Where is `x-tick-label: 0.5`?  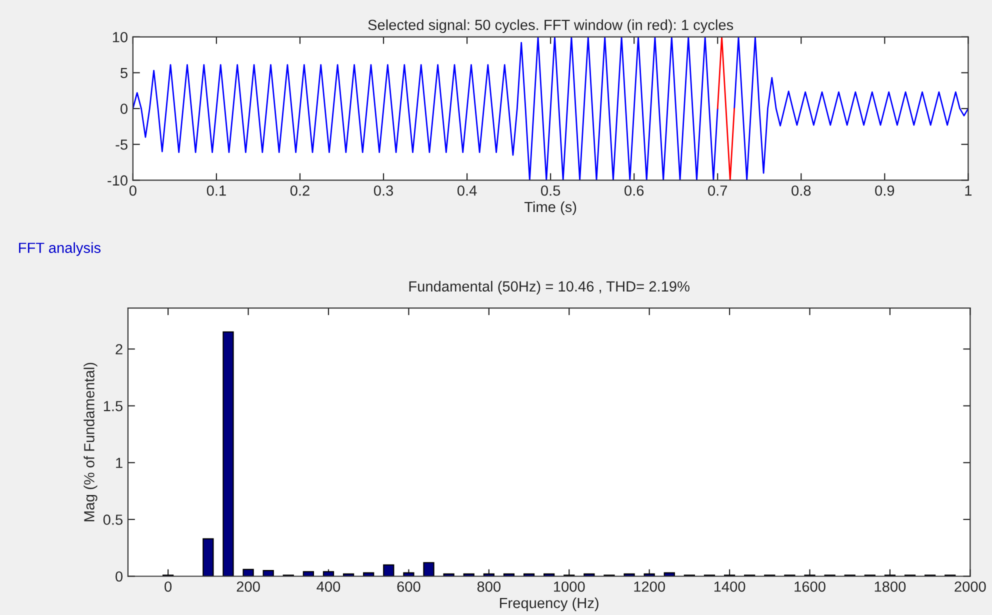 x-tick-label: 0.5 is located at coordinates (550, 190).